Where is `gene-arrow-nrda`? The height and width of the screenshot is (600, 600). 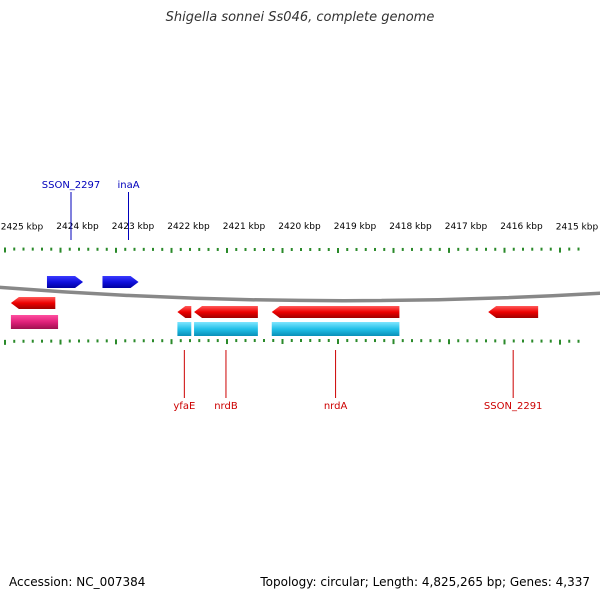
gene-arrow-nrda is located at coordinates (335, 312).